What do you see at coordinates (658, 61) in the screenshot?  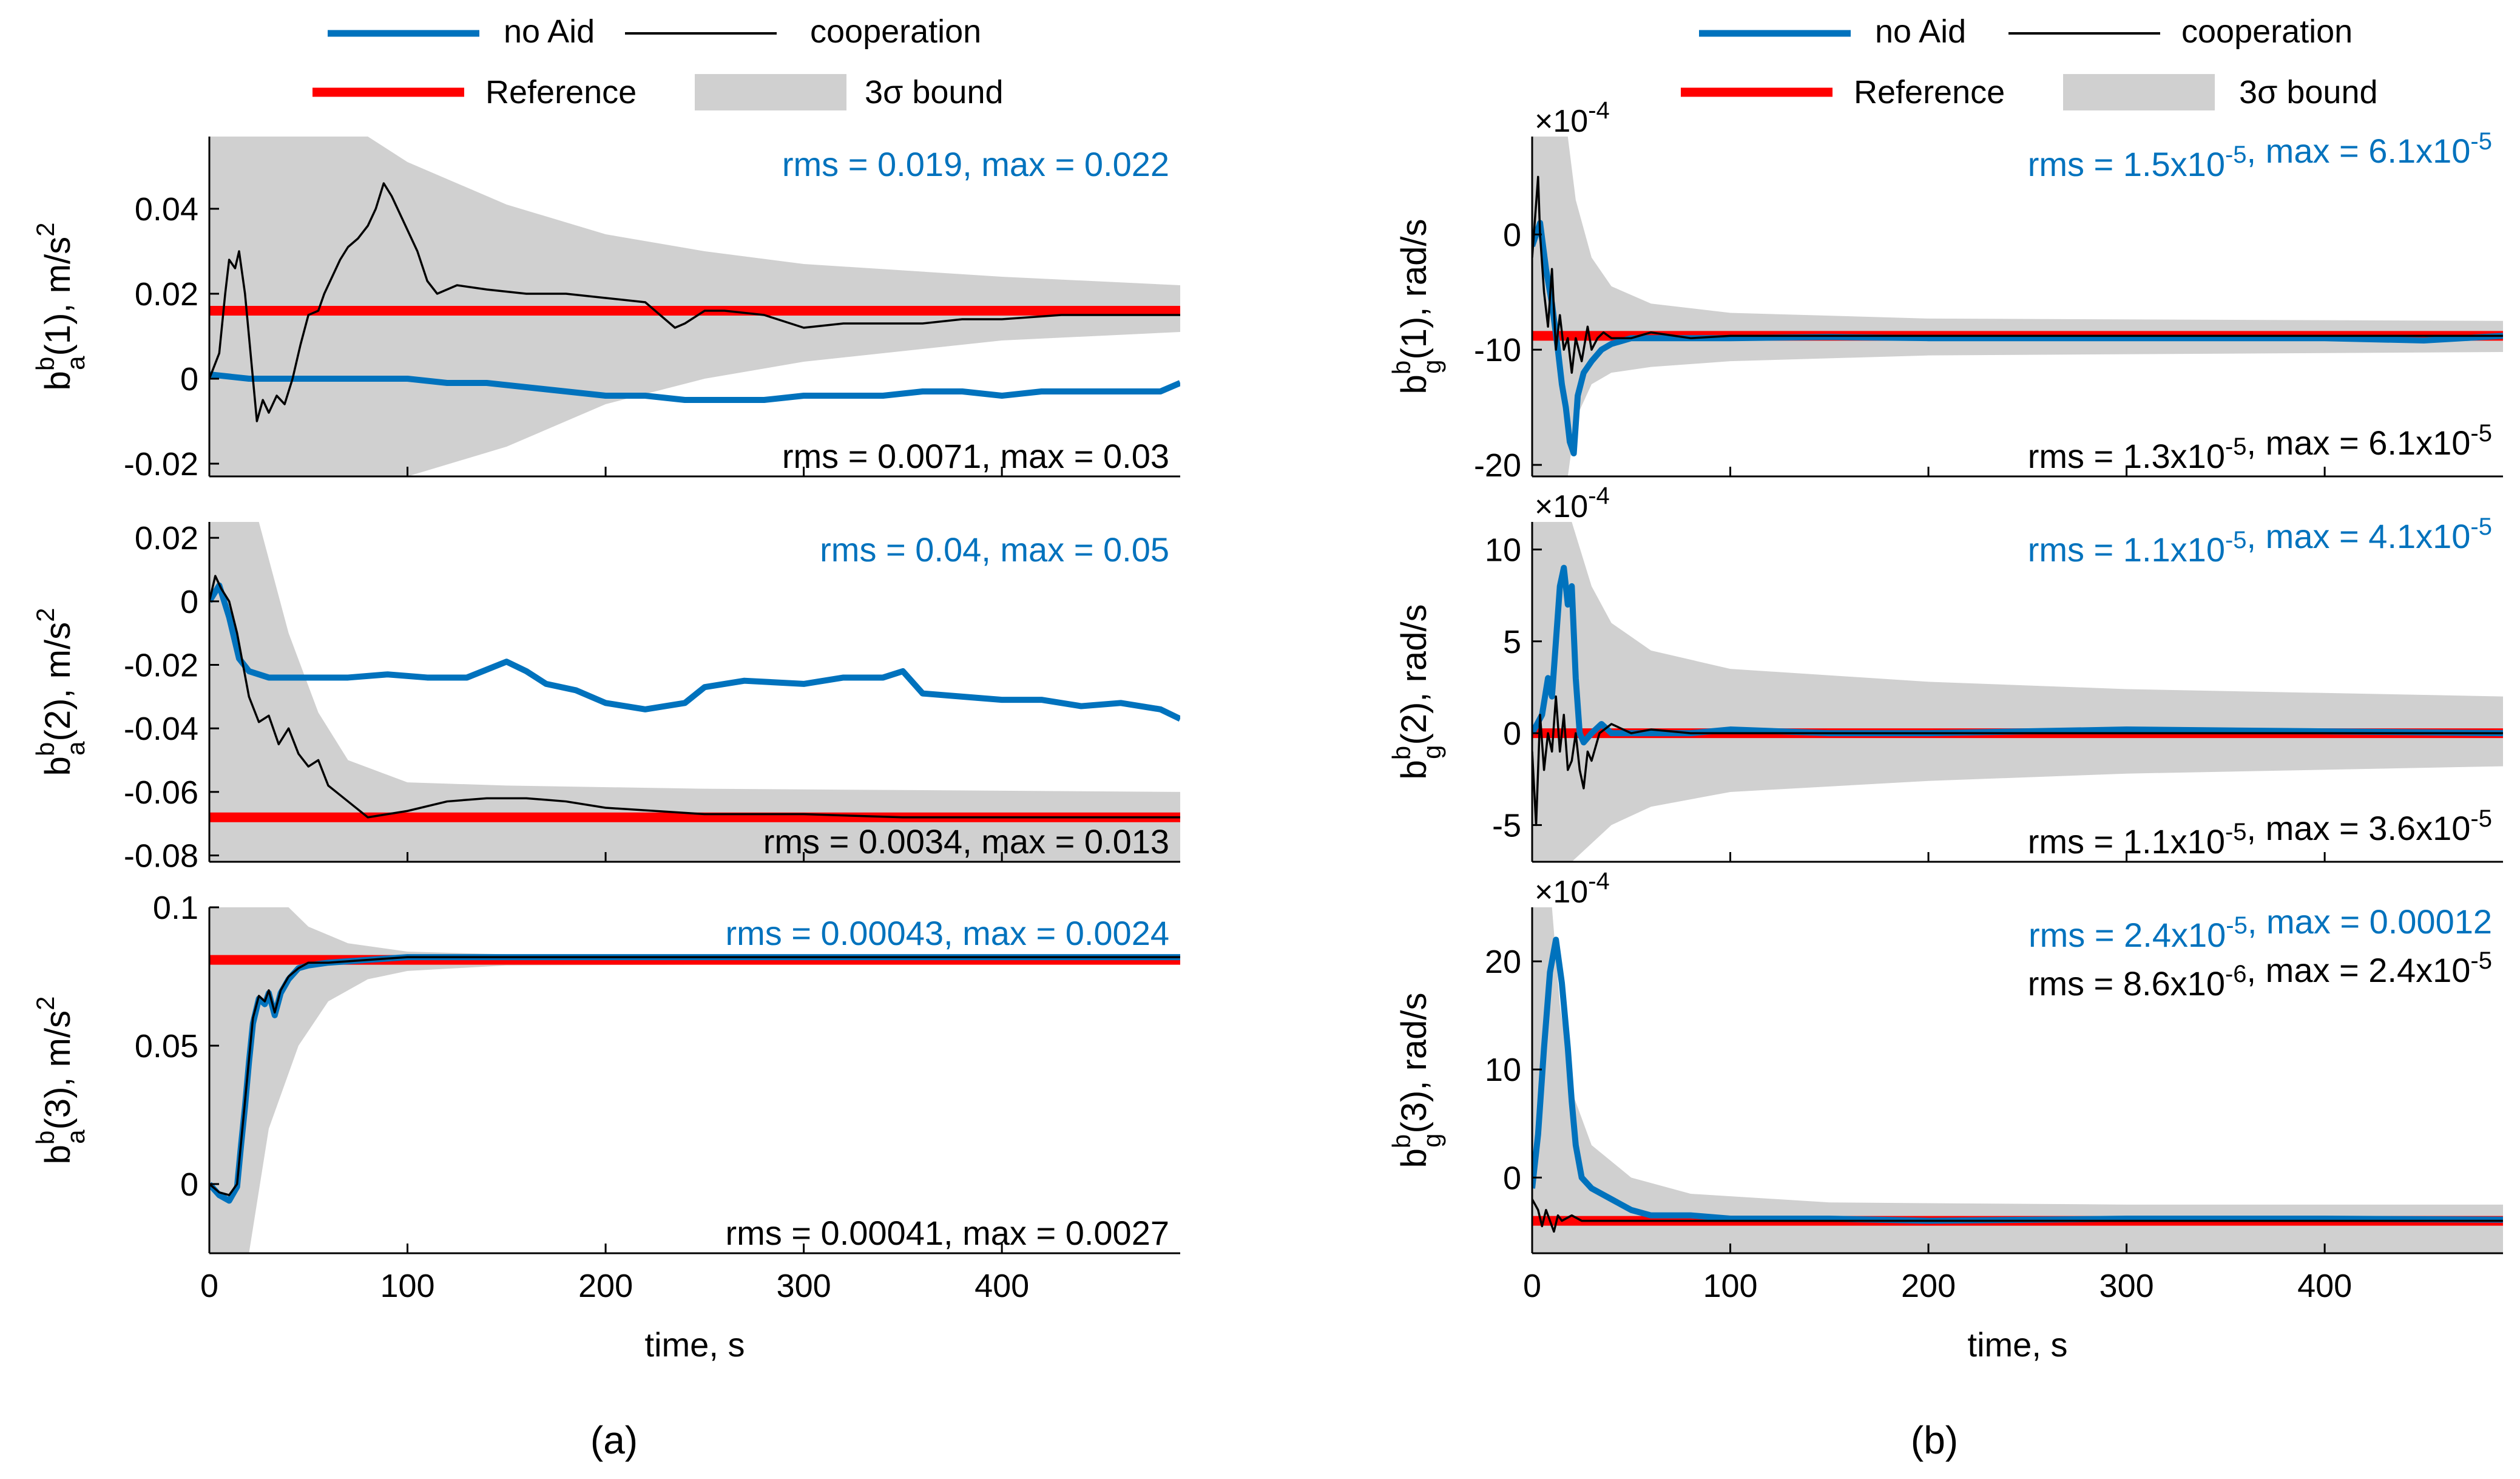 I see `legend-a: no Aid cooperation Reference 3σ bound` at bounding box center [658, 61].